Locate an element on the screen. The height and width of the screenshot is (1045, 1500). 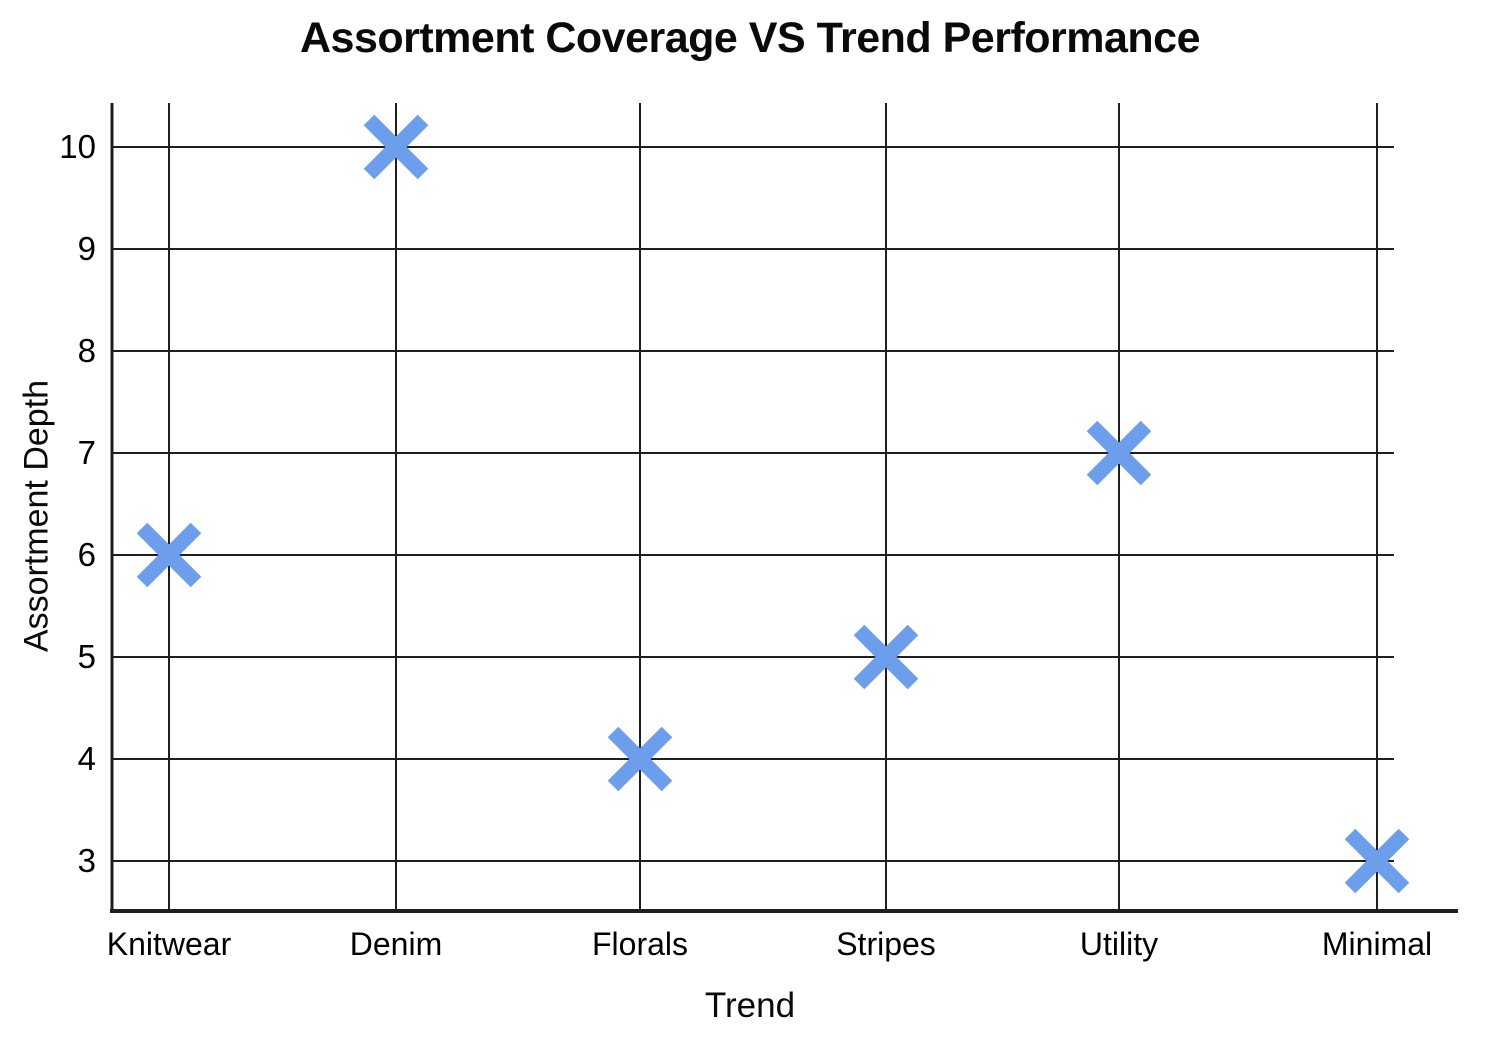
y-tick-label: 7 is located at coordinates (87, 452).